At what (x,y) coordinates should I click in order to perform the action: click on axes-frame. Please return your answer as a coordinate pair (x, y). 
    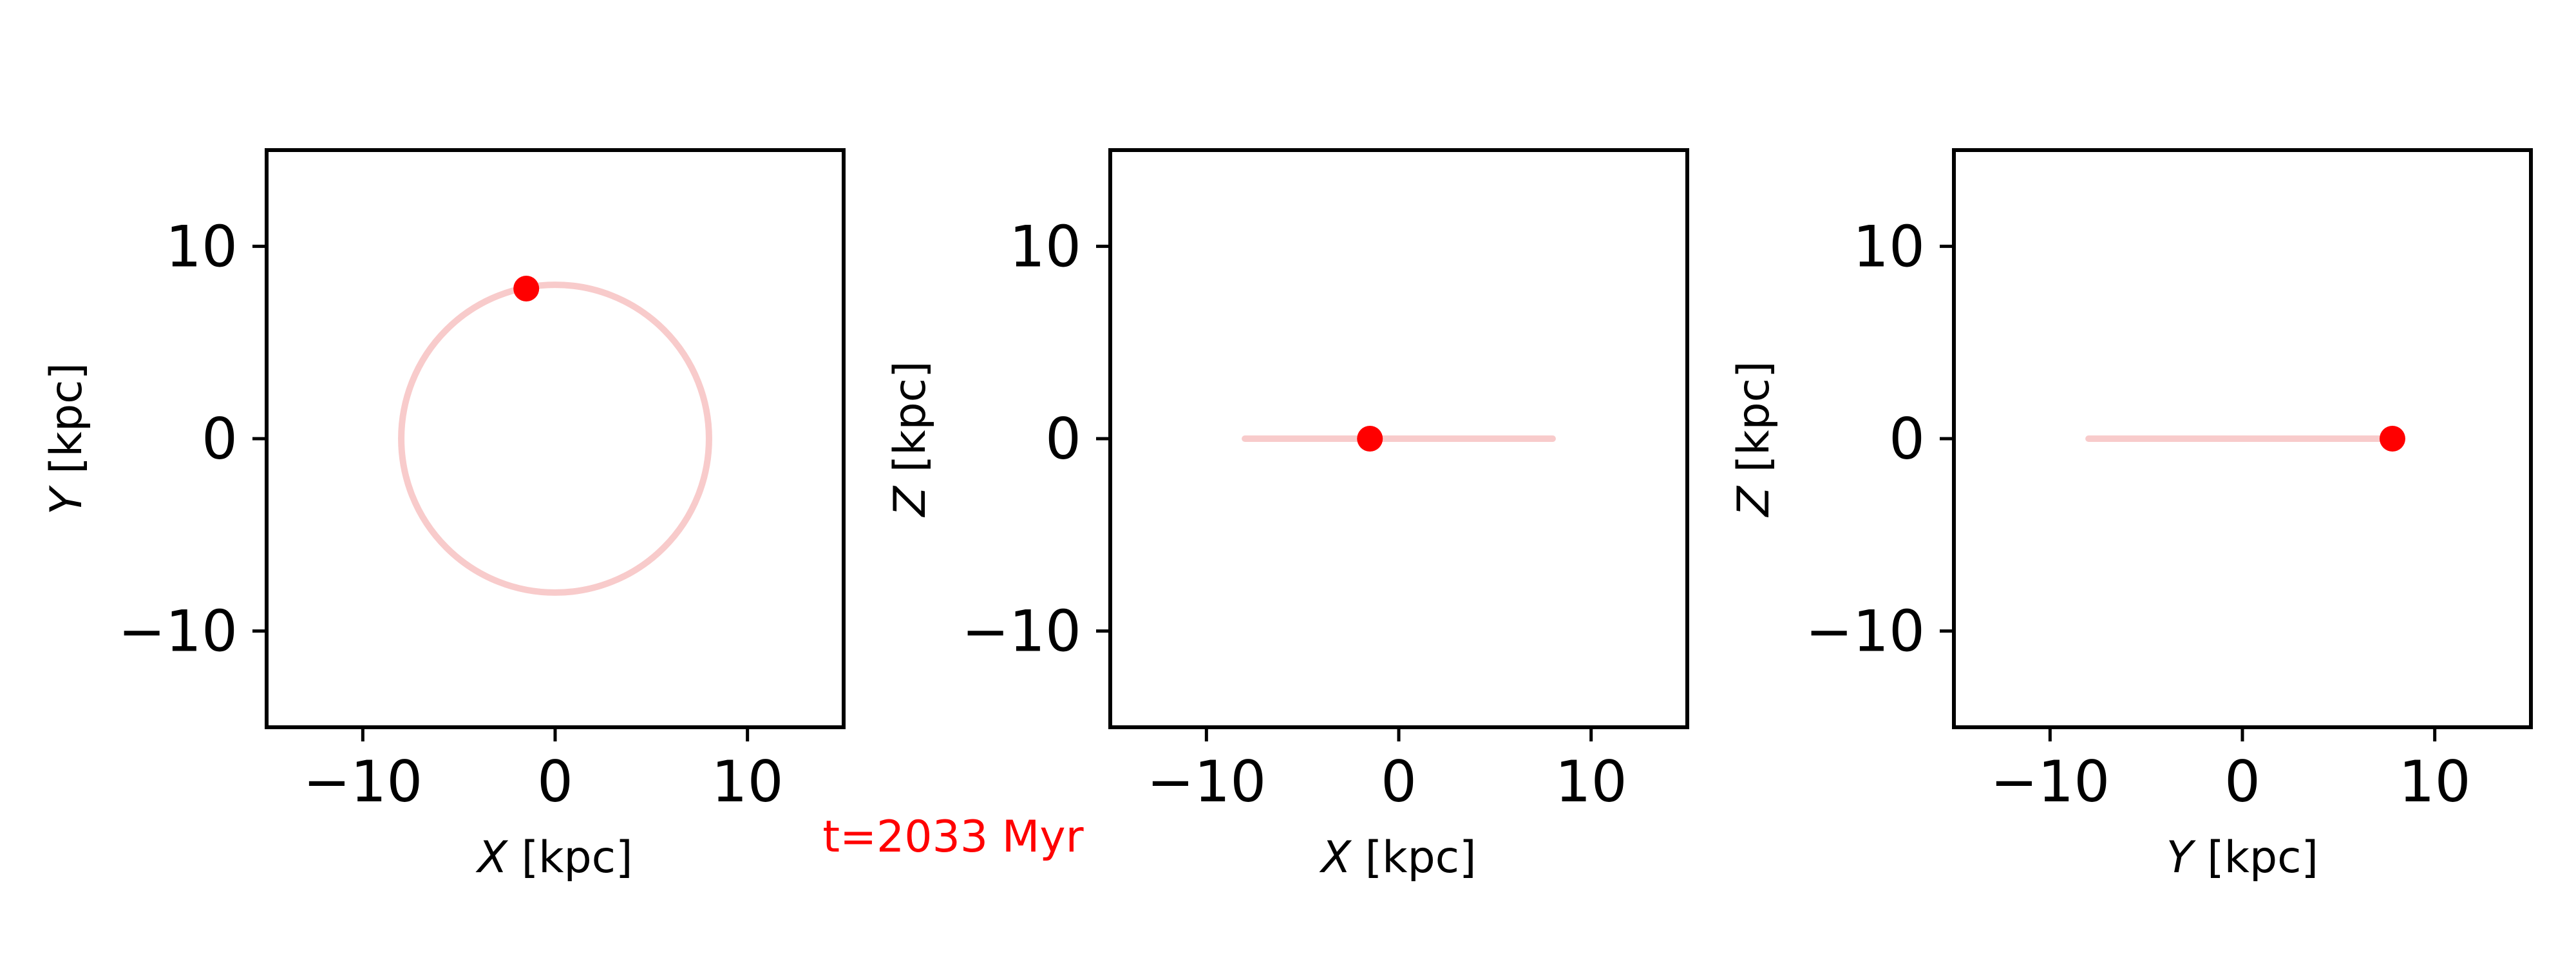
    Looking at the image, I should click on (555, 438).